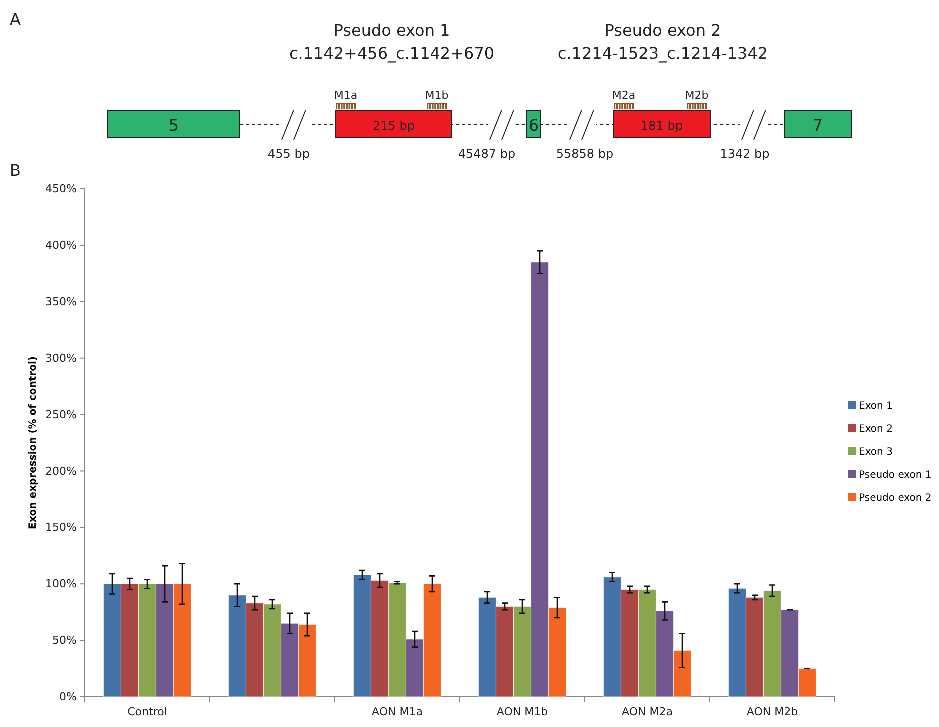  What do you see at coordinates (392, 53) in the screenshot?
I see `text: c.1142+456_c.1142+670` at bounding box center [392, 53].